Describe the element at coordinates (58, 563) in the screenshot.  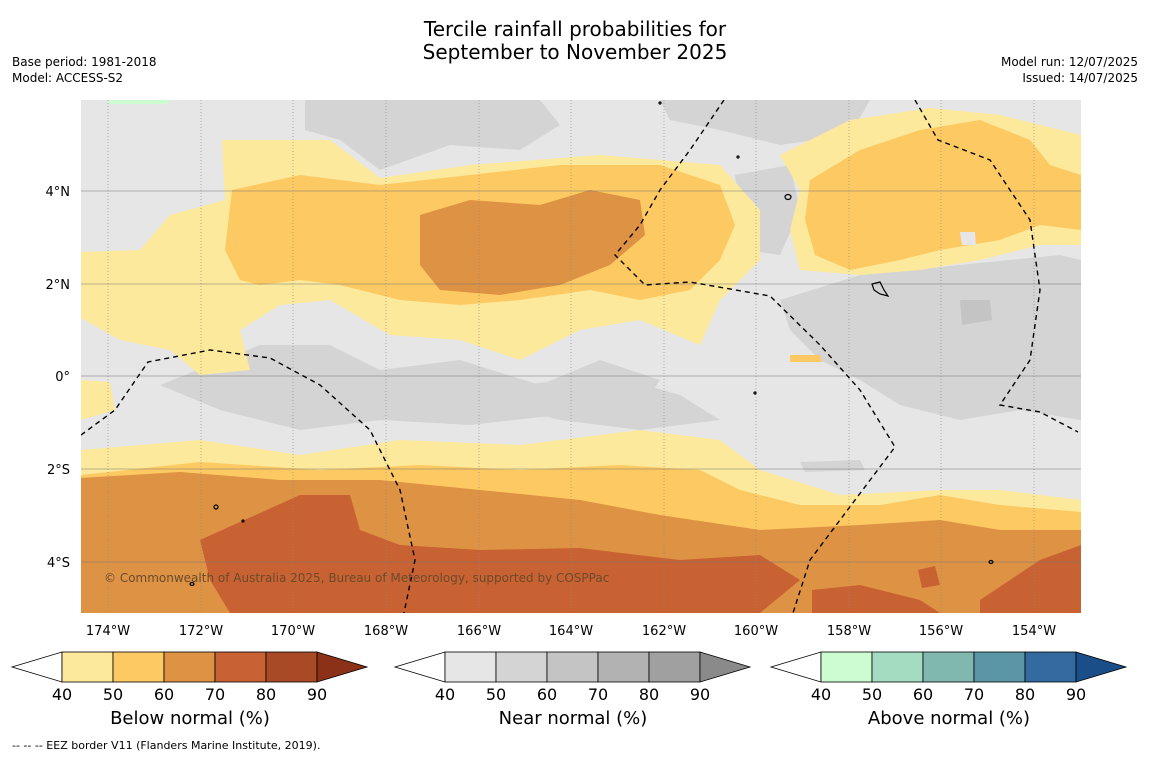
I see `lat-tick-label: 4°S` at that location.